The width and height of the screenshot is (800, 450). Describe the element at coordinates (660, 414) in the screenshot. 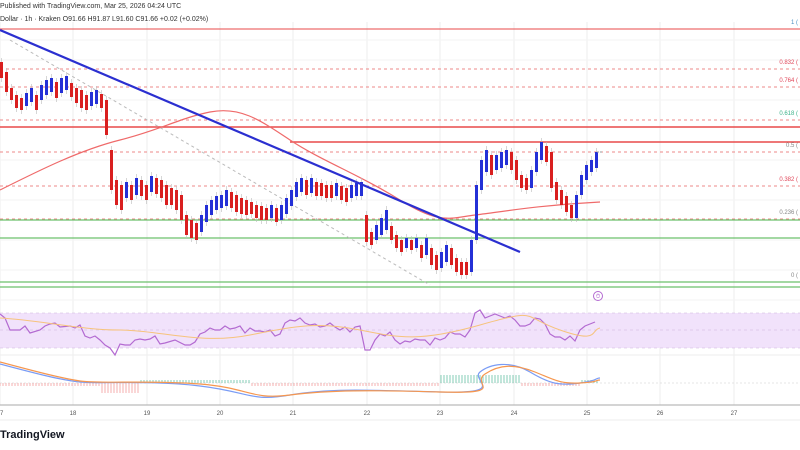

I see `x-tick-label: 26` at that location.